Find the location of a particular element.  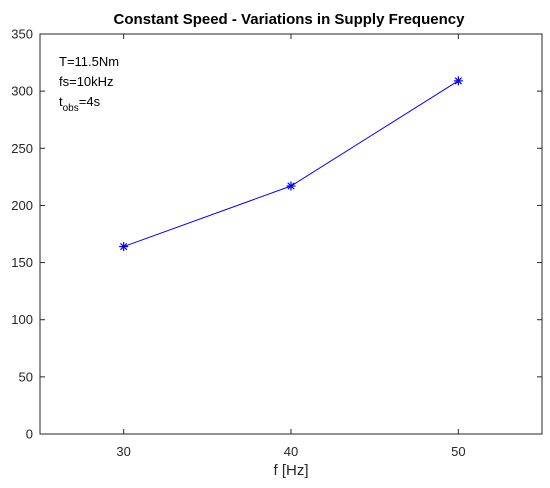

y-tick-label: 0 is located at coordinates (29, 434).